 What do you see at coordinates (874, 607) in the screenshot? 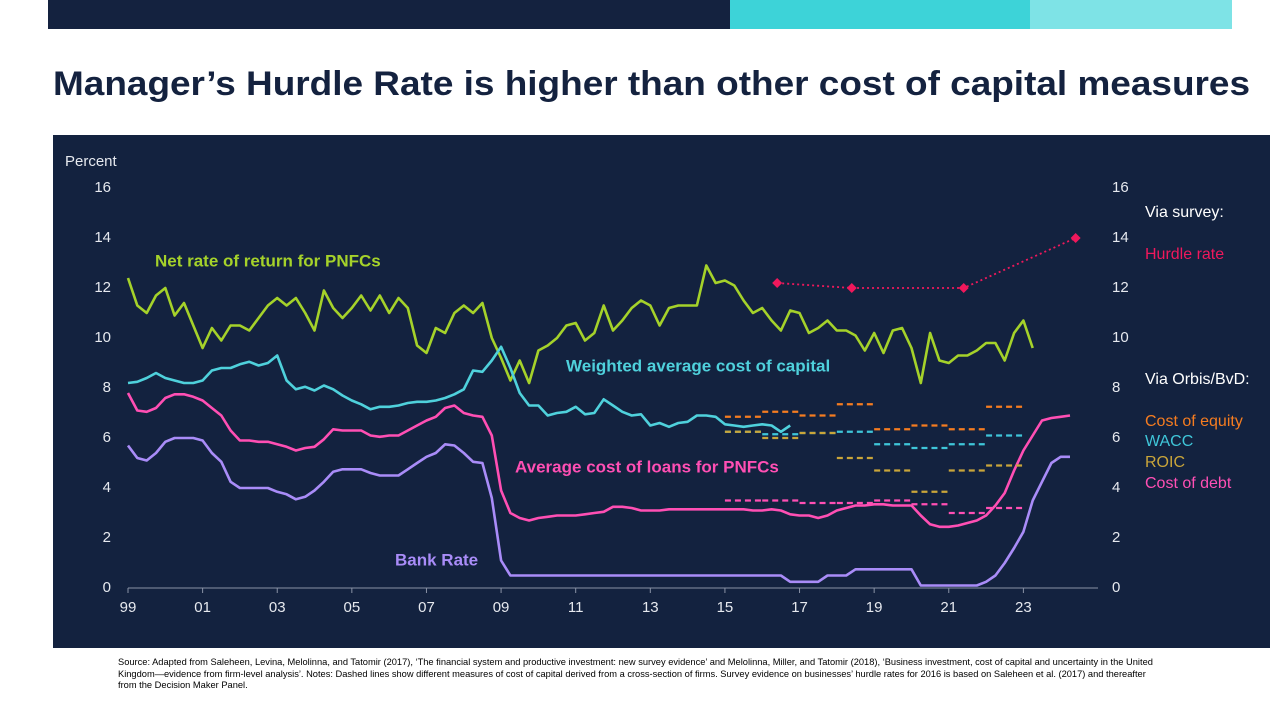
I see `x-tick-label: 19` at bounding box center [874, 607].